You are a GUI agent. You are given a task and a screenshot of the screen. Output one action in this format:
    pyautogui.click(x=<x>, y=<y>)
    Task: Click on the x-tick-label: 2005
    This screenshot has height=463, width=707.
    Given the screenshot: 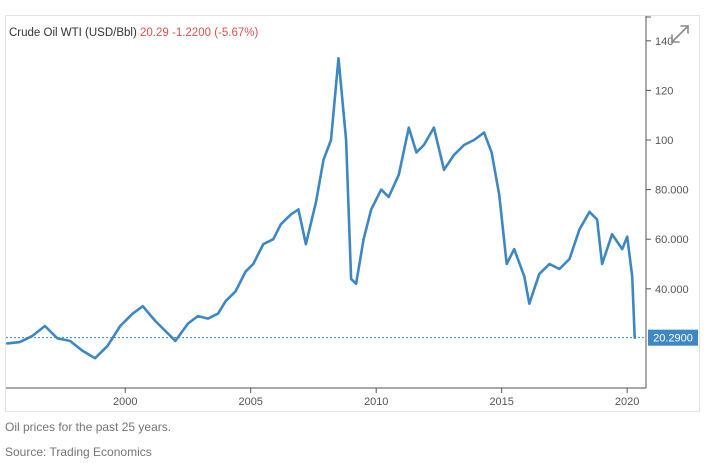 What is the action you would take?
    pyautogui.click(x=250, y=402)
    